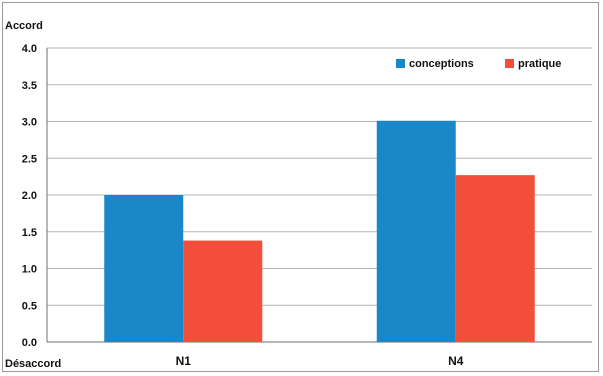  I want to click on y-tick-labels: 0.0 0.5 1.0 1.5 2.0 2.5 3.0 3.5 4.0, so click(29, 196).